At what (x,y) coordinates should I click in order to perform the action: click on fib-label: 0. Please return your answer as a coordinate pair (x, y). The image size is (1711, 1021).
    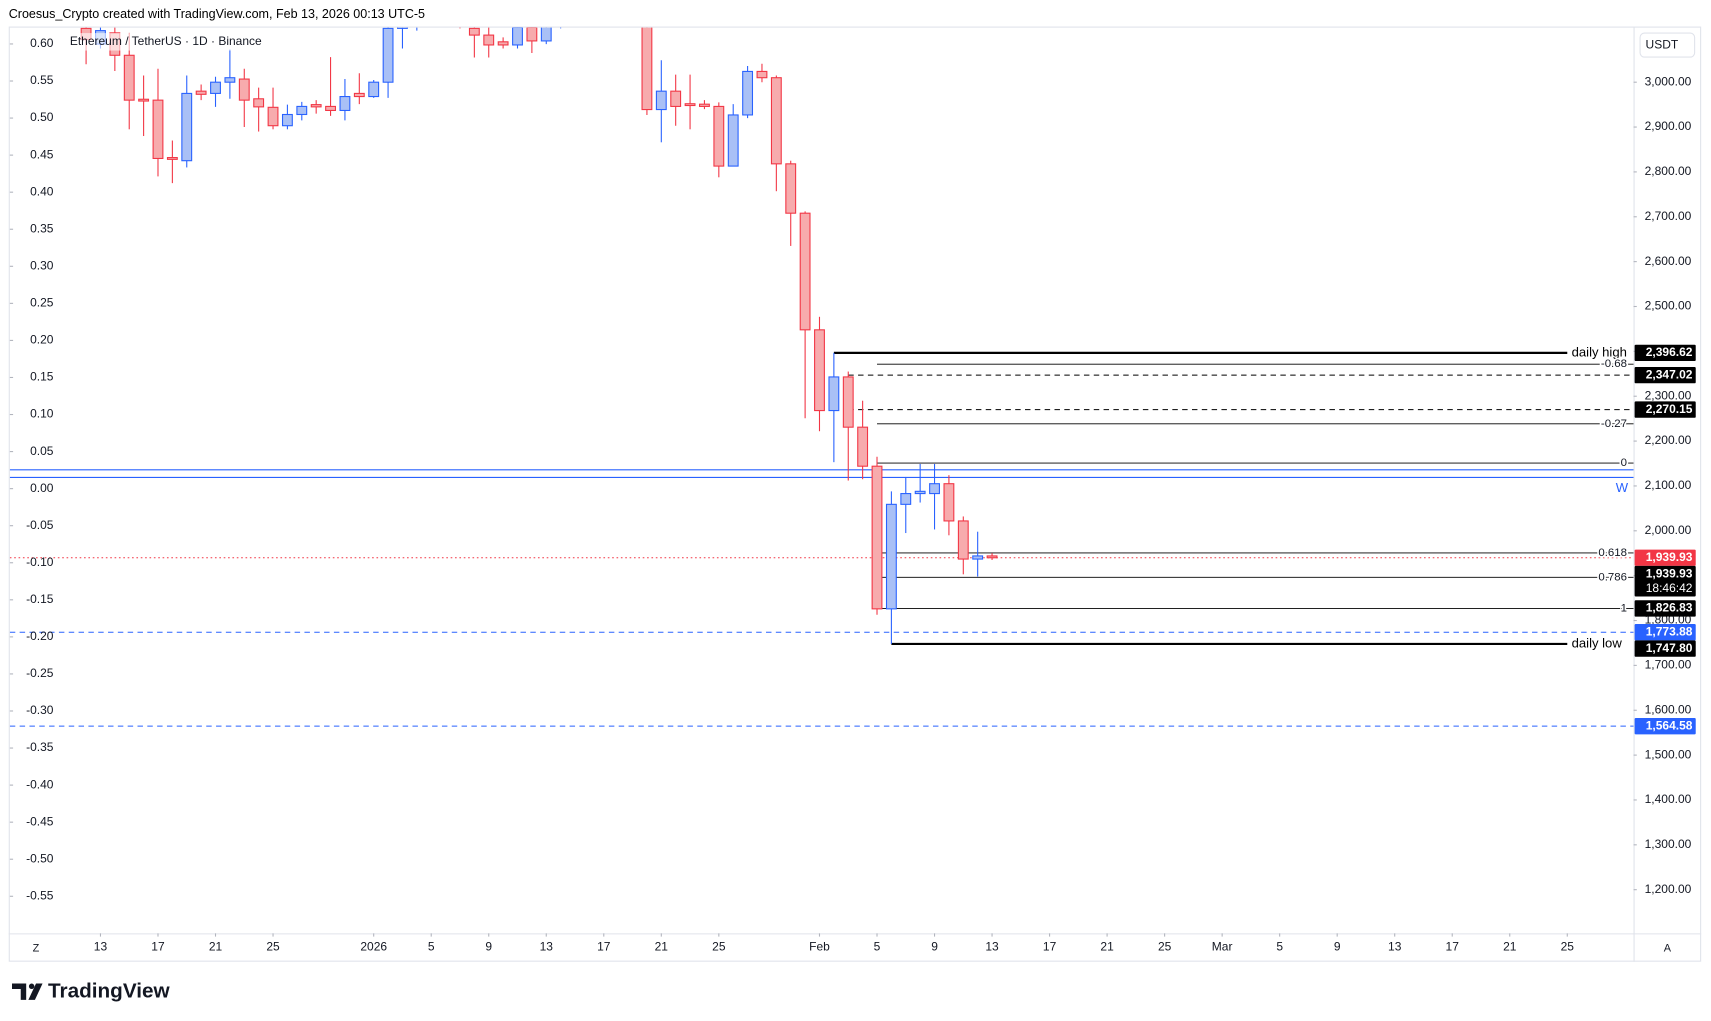
    Looking at the image, I should click on (1624, 463).